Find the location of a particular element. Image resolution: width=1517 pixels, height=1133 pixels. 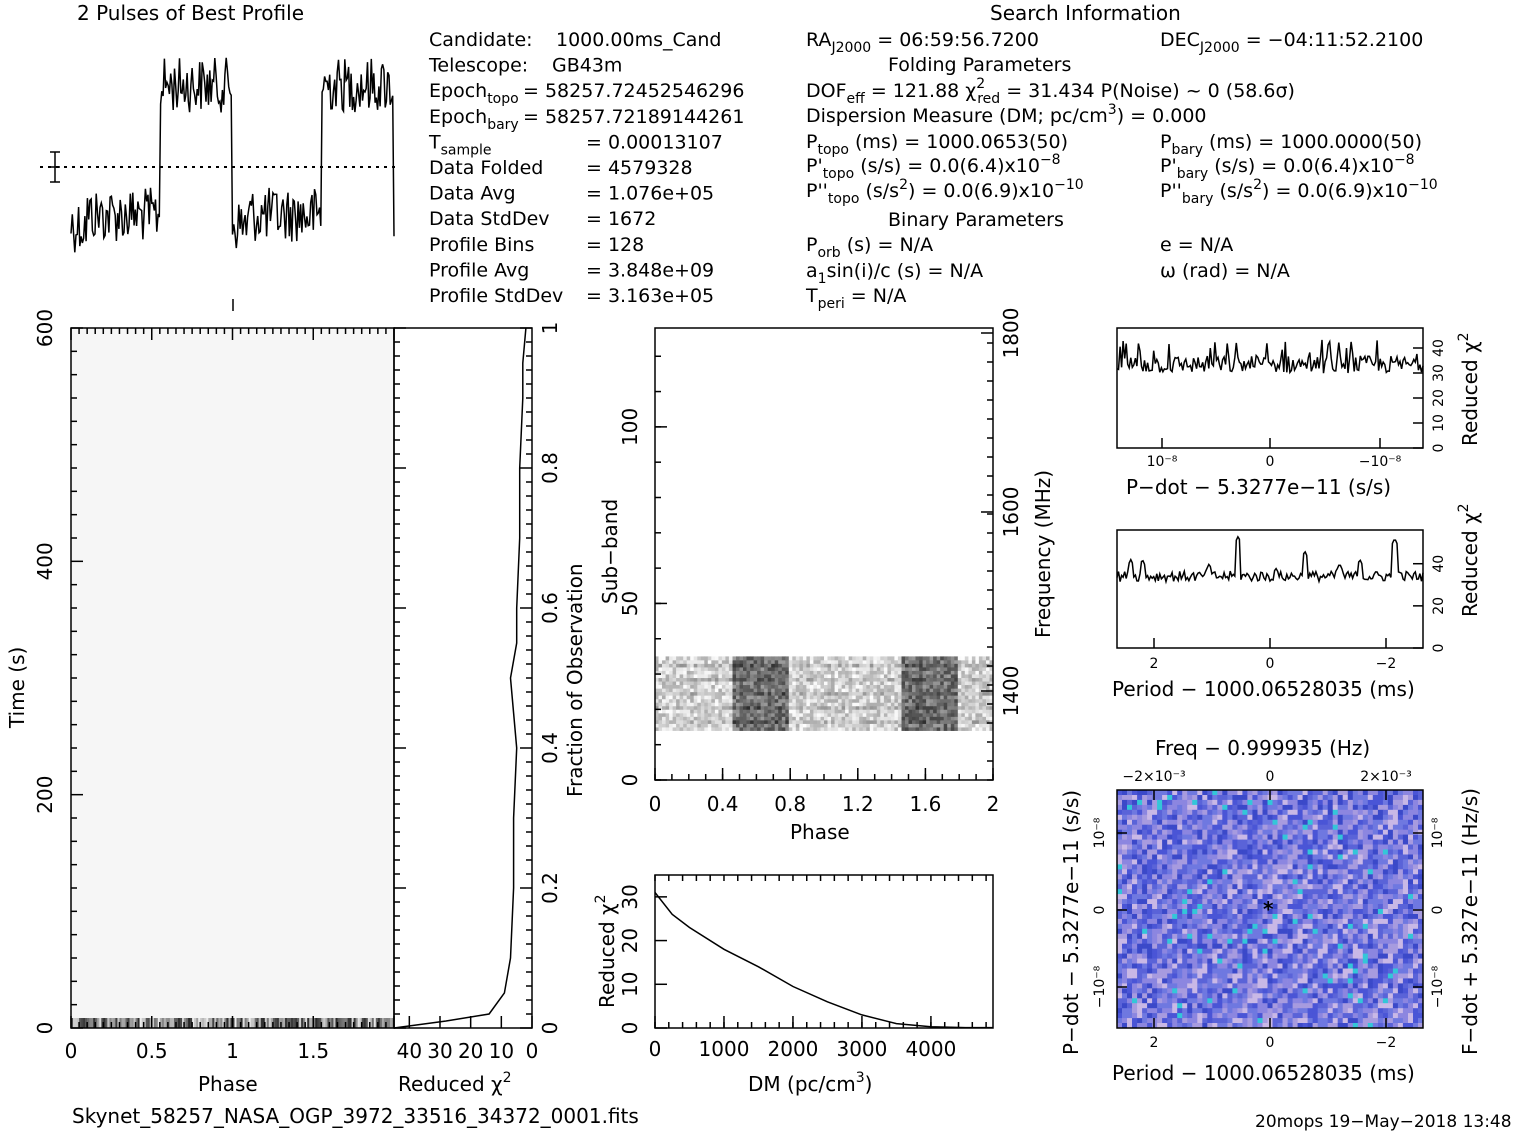

pp-ytick-label: −10⁻⁸ is located at coordinates (1100, 986).